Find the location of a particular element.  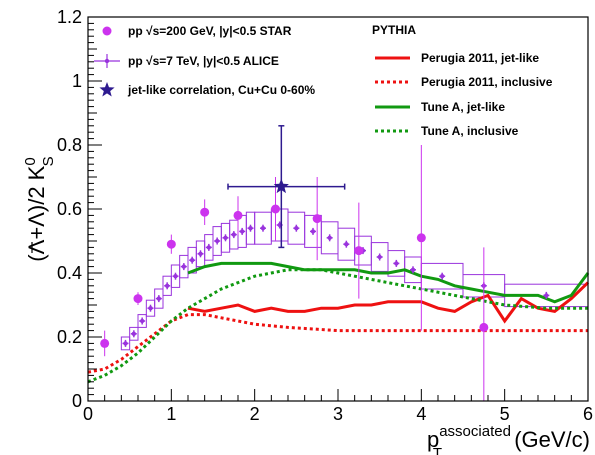

x-tick-label: 6 is located at coordinates (588, 414).